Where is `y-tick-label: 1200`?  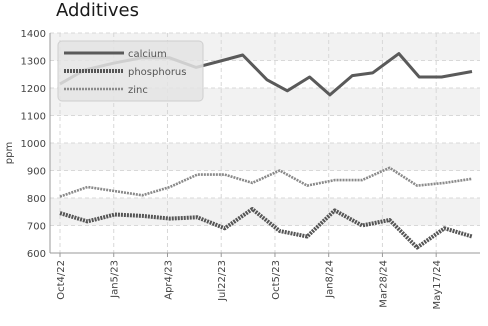
y-tick-label: 1200 is located at coordinates (33, 89).